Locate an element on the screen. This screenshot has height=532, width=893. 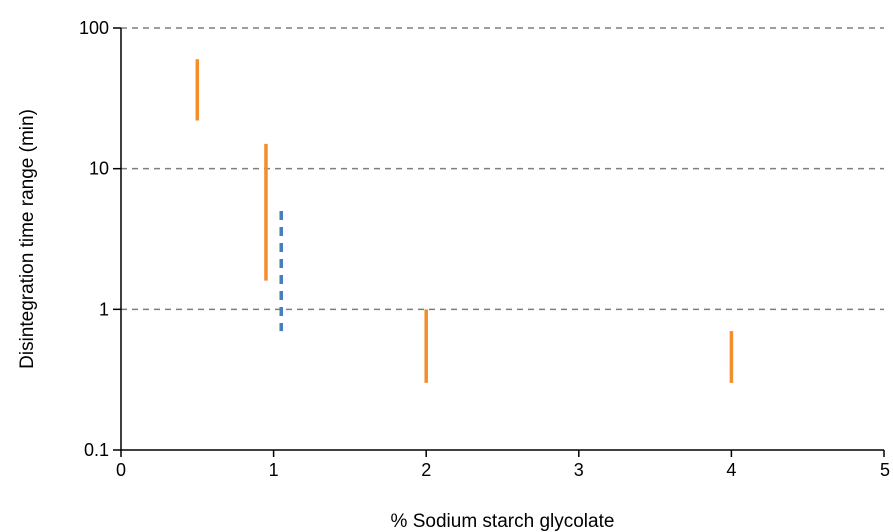
x-tick-label: 2 is located at coordinates (426, 470).